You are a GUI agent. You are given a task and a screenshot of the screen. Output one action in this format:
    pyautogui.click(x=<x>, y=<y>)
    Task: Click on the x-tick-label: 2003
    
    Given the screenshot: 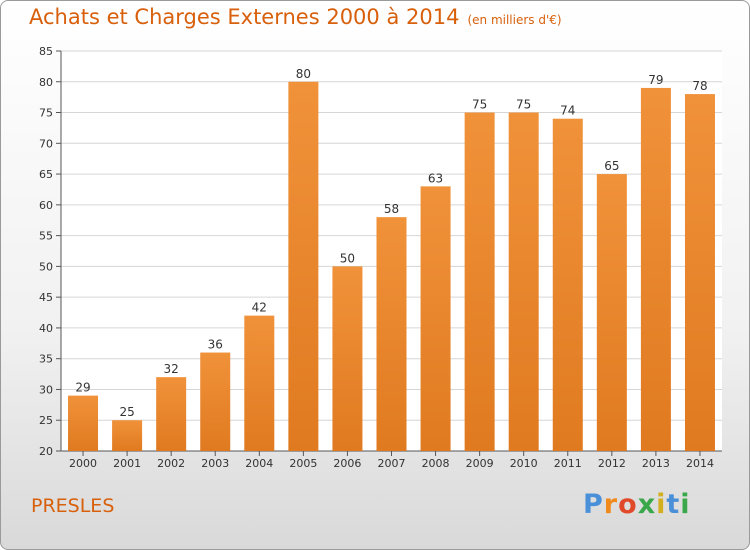 What is the action you would take?
    pyautogui.click(x=215, y=463)
    